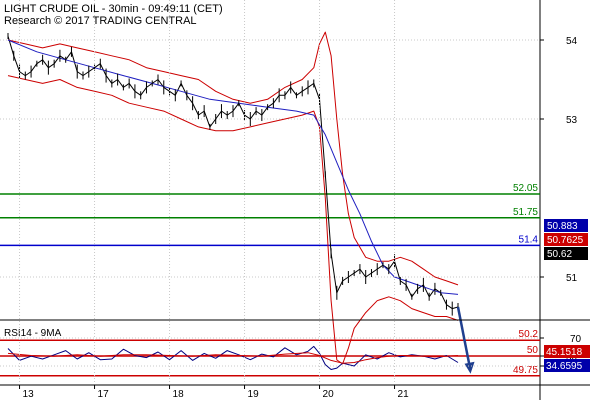 The width and height of the screenshot is (590, 405). What do you see at coordinates (529, 334) in the screenshot?
I see `level-label: 50.2` at bounding box center [529, 334].